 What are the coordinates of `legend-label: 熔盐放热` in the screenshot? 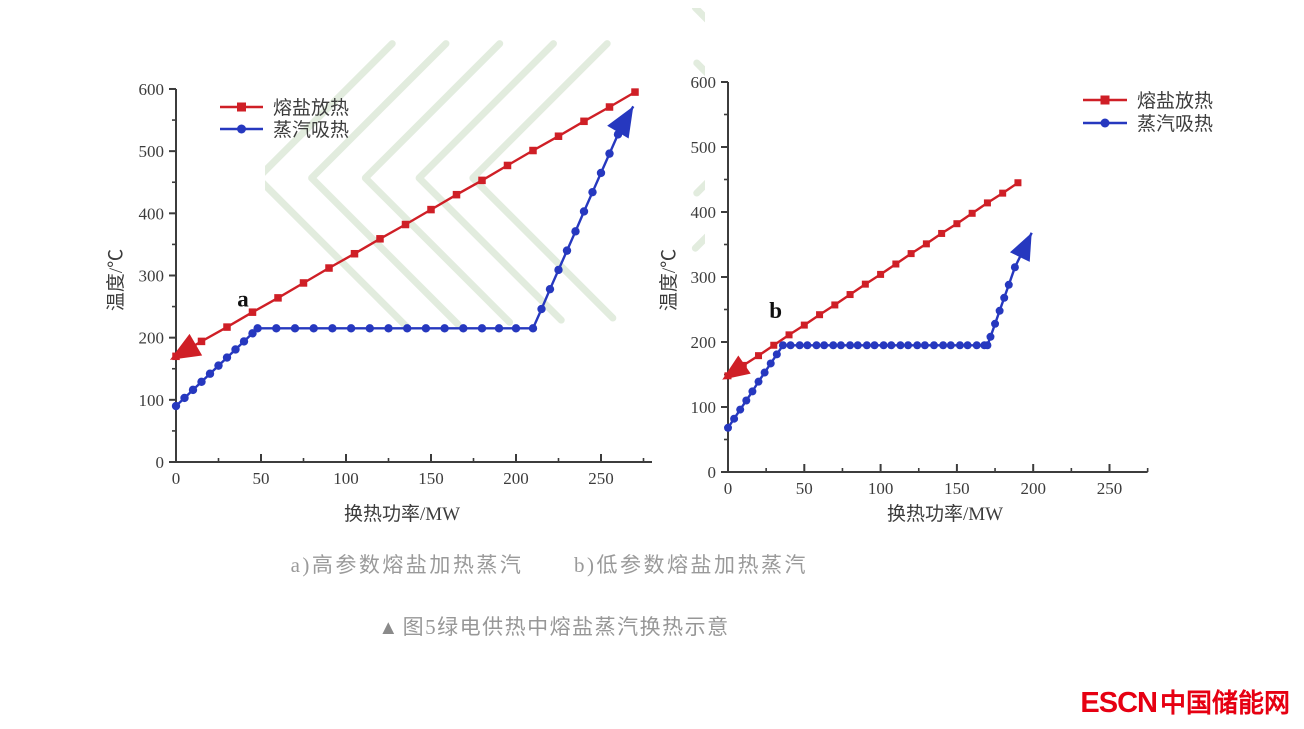 It's located at (1175, 101).